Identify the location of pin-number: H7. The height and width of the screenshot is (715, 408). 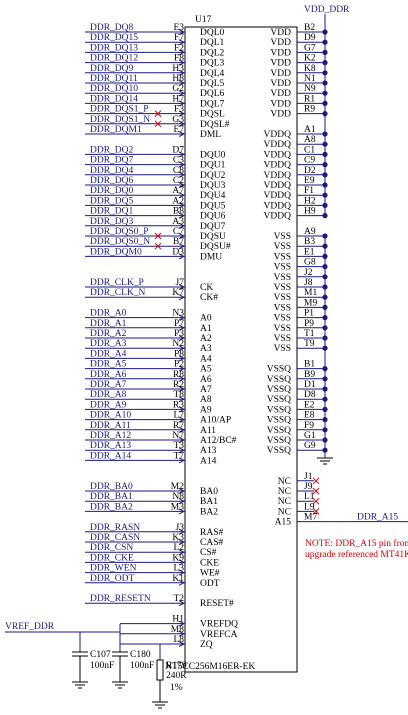
(178, 99).